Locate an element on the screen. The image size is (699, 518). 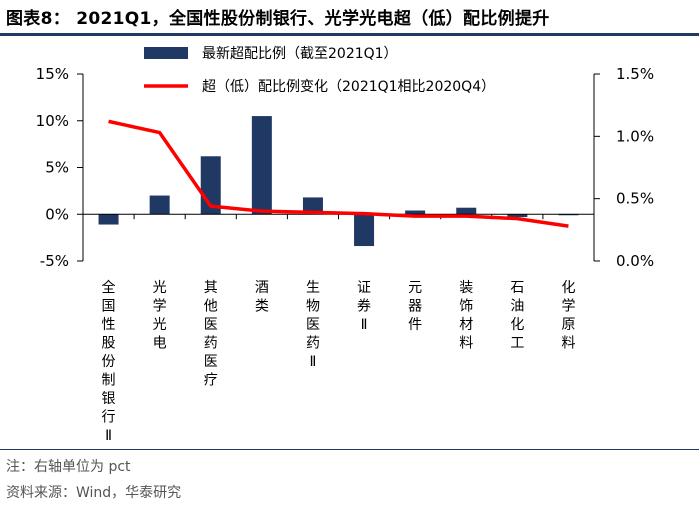
right-axis-tick-label: 1.0% is located at coordinates (635, 136).